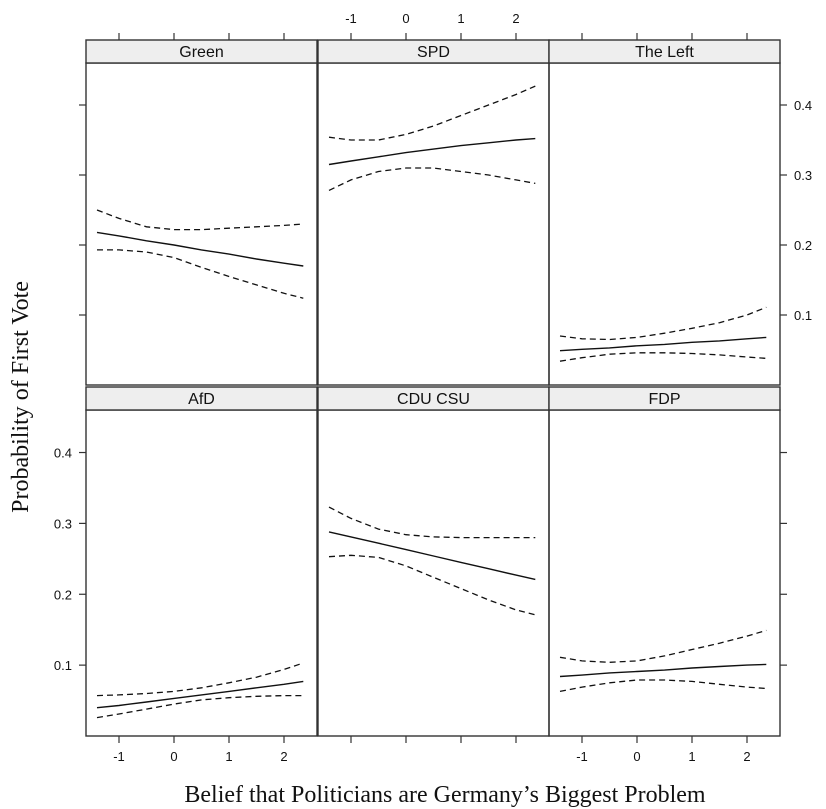  I want to click on y-axis-title: Probability of First Vote, so click(21, 397).